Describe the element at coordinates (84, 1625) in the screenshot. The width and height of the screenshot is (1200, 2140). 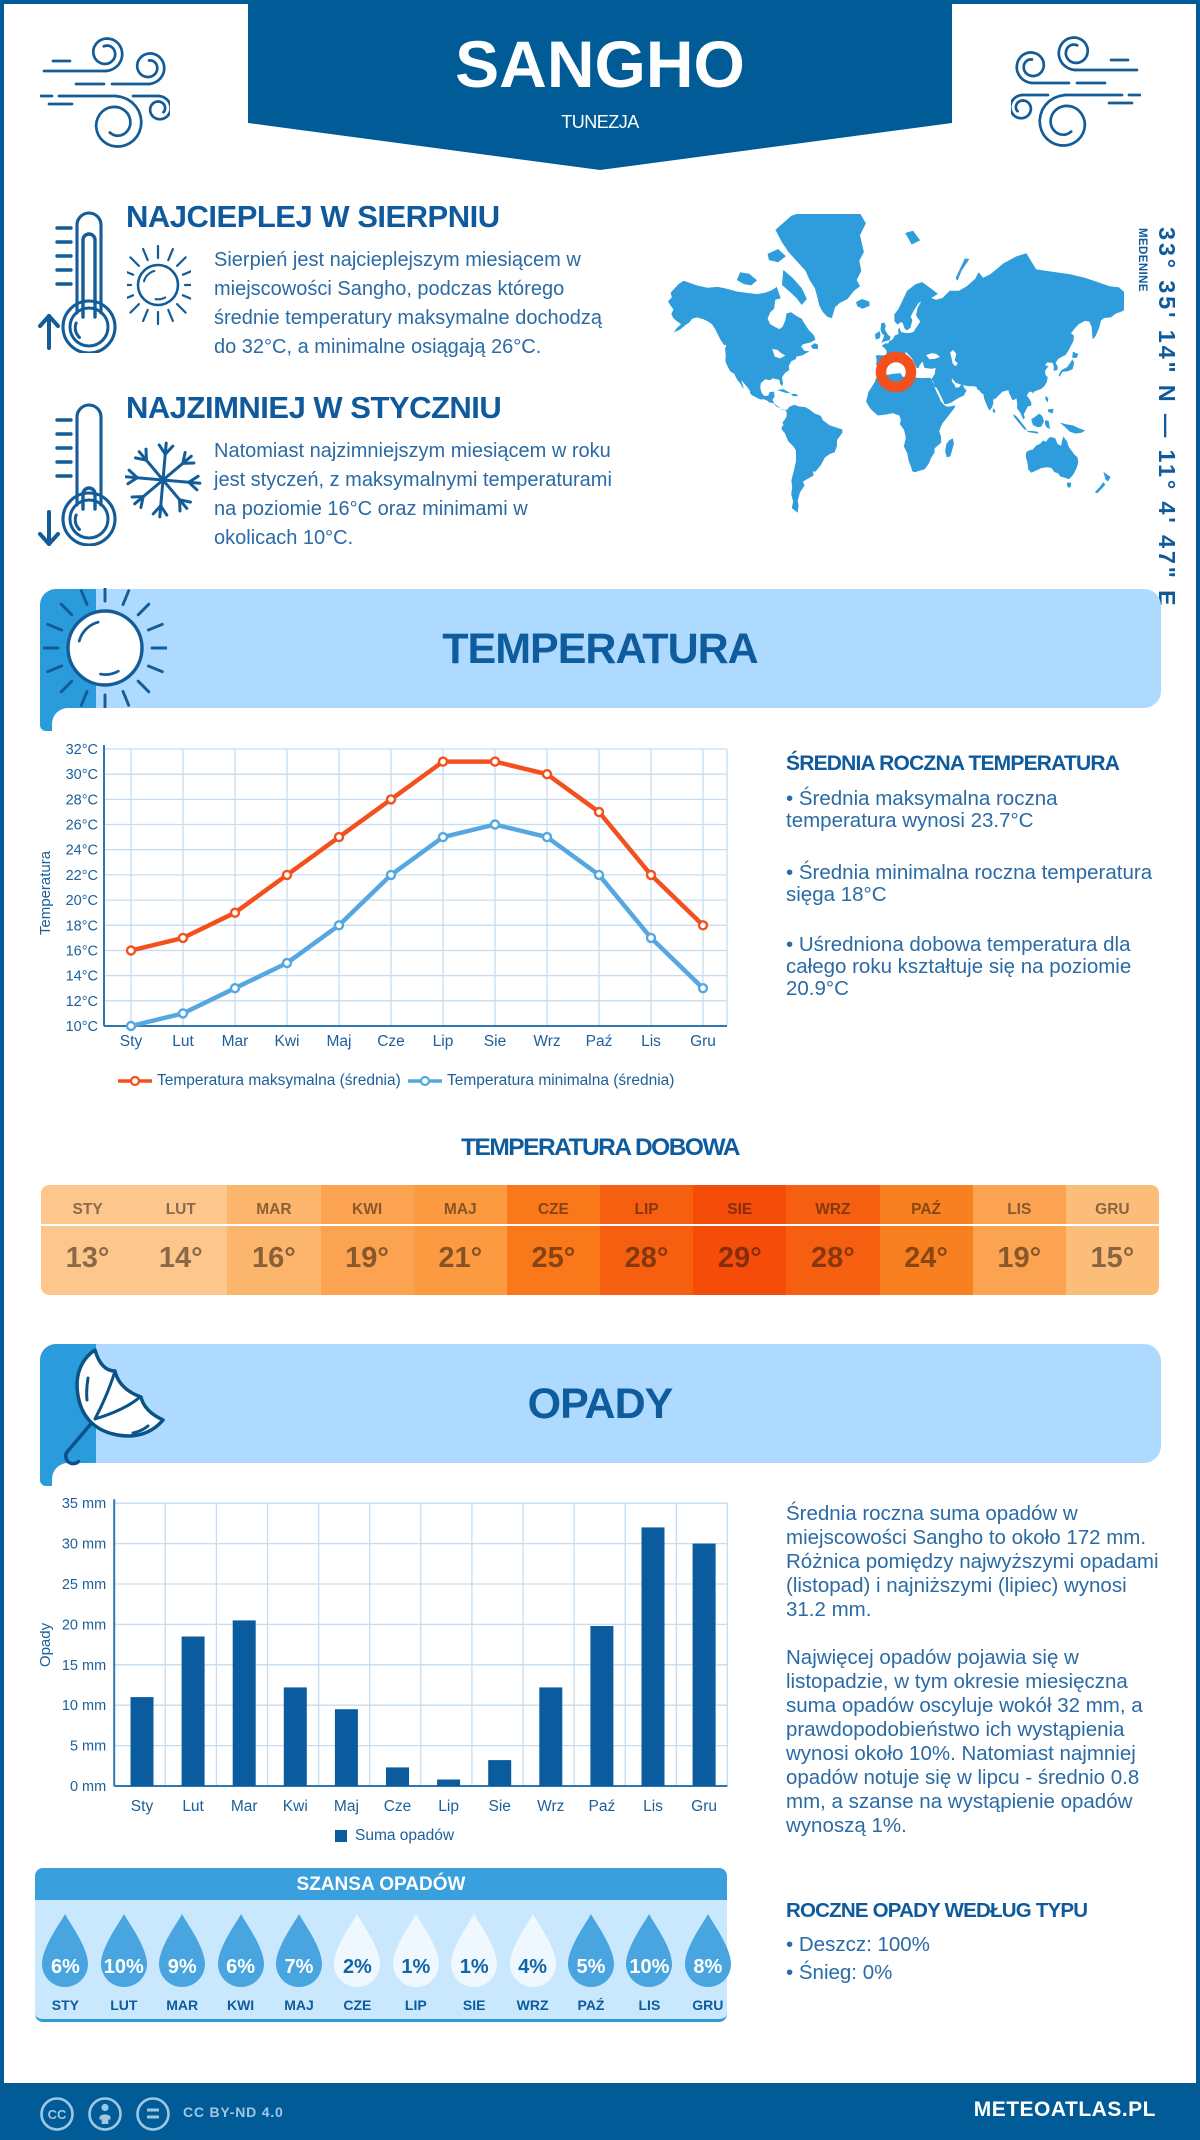
I see `svg-text: 20 mm` at that location.